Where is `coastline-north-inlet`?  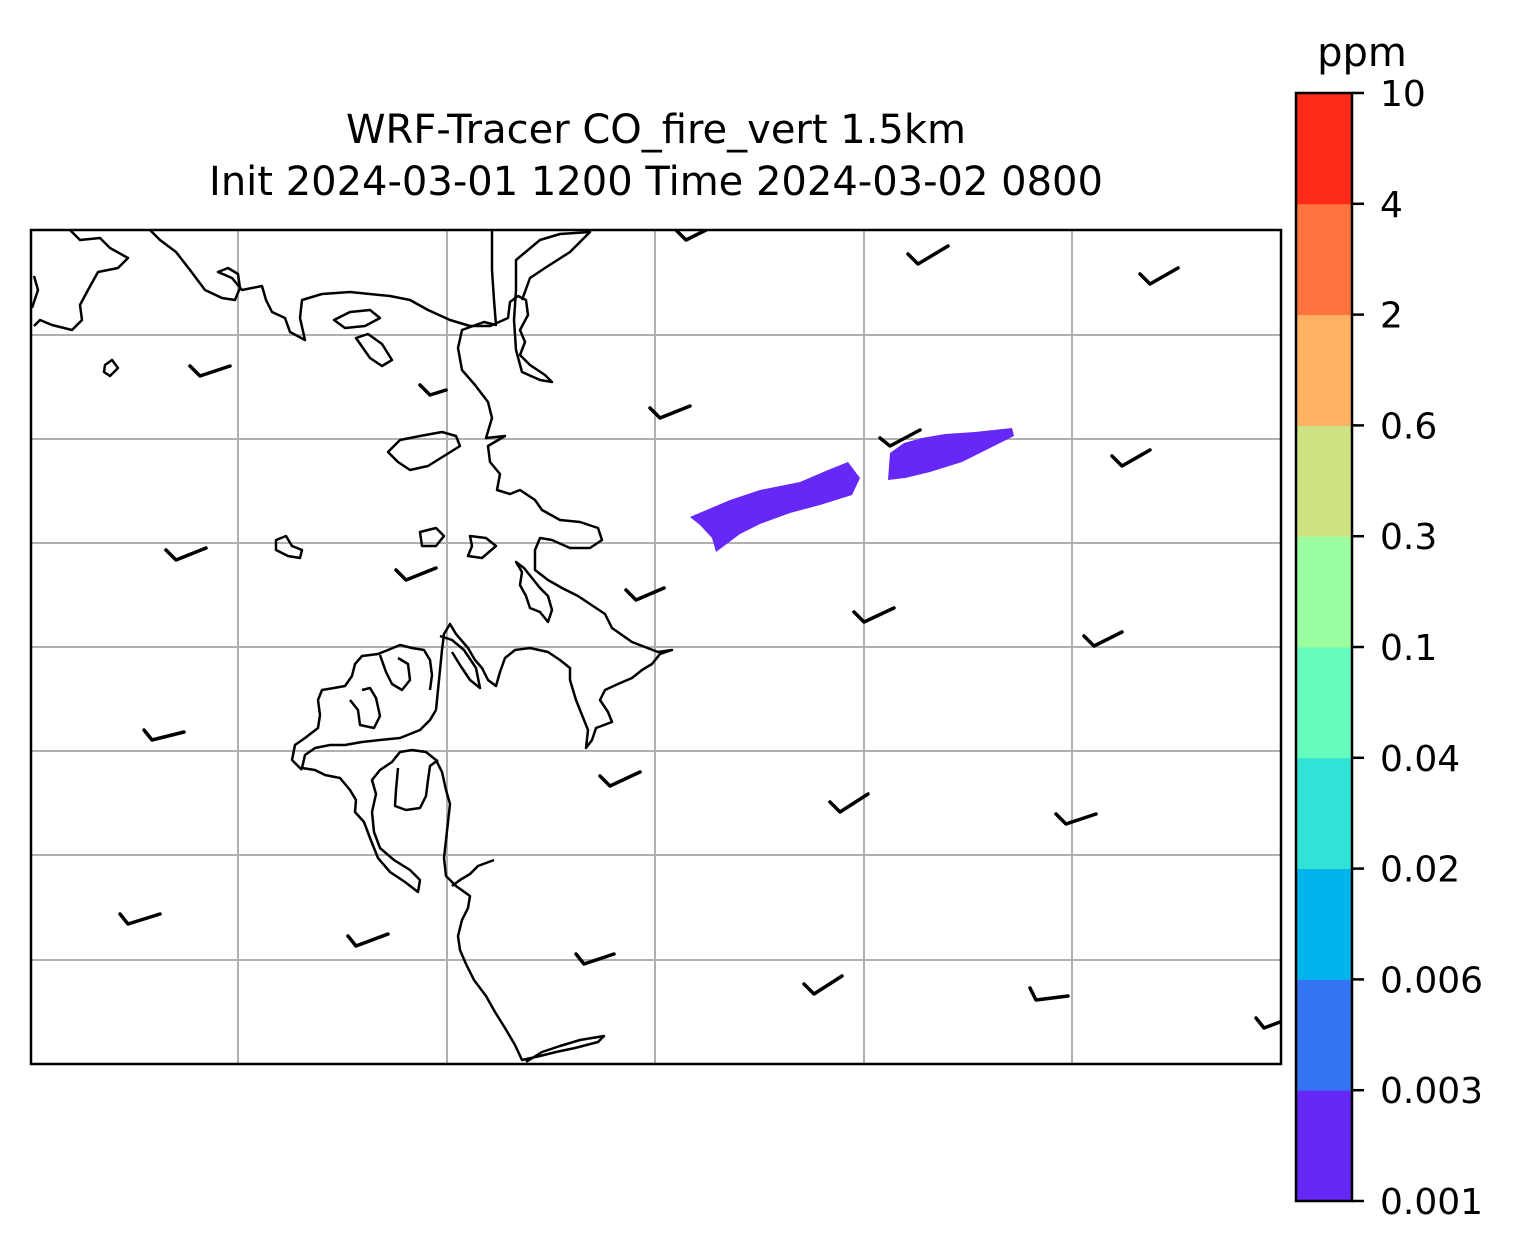 coastline-north-inlet is located at coordinates (80, 281).